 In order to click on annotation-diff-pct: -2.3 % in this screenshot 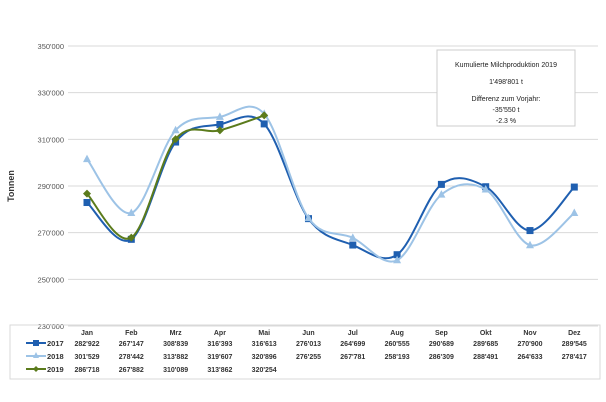, I will do `click(506, 121)`.